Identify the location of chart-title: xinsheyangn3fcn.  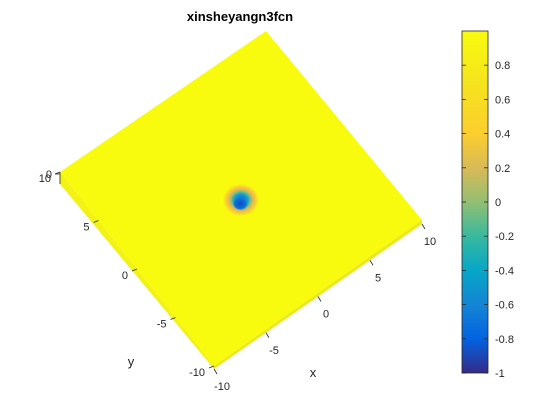
(240, 16).